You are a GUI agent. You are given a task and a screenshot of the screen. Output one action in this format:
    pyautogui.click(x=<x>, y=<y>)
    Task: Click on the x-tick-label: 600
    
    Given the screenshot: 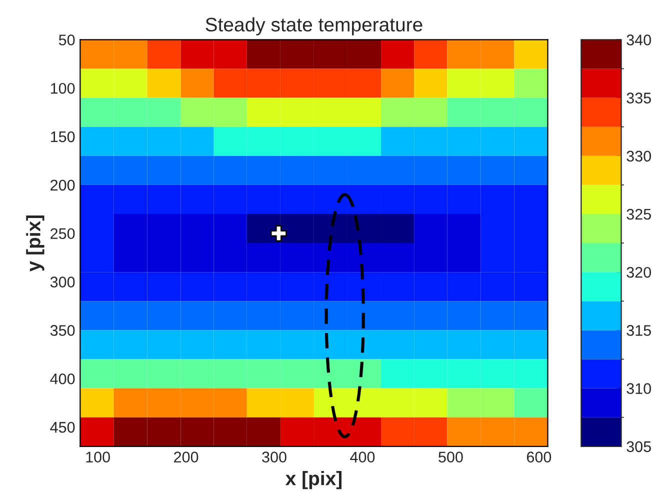 What is the action you would take?
    pyautogui.click(x=539, y=457)
    